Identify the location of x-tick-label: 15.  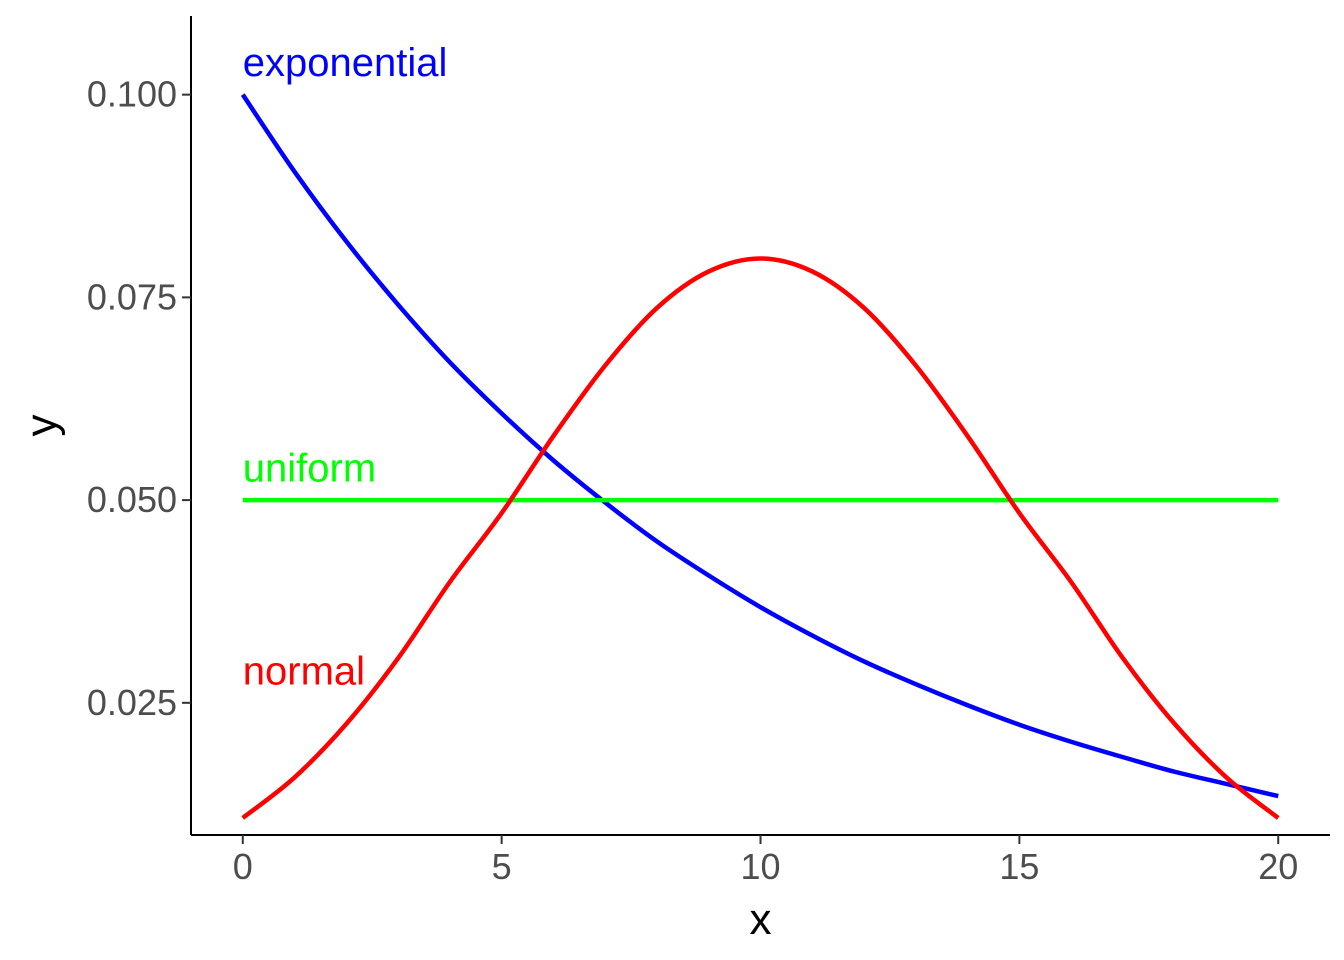
(1019, 866).